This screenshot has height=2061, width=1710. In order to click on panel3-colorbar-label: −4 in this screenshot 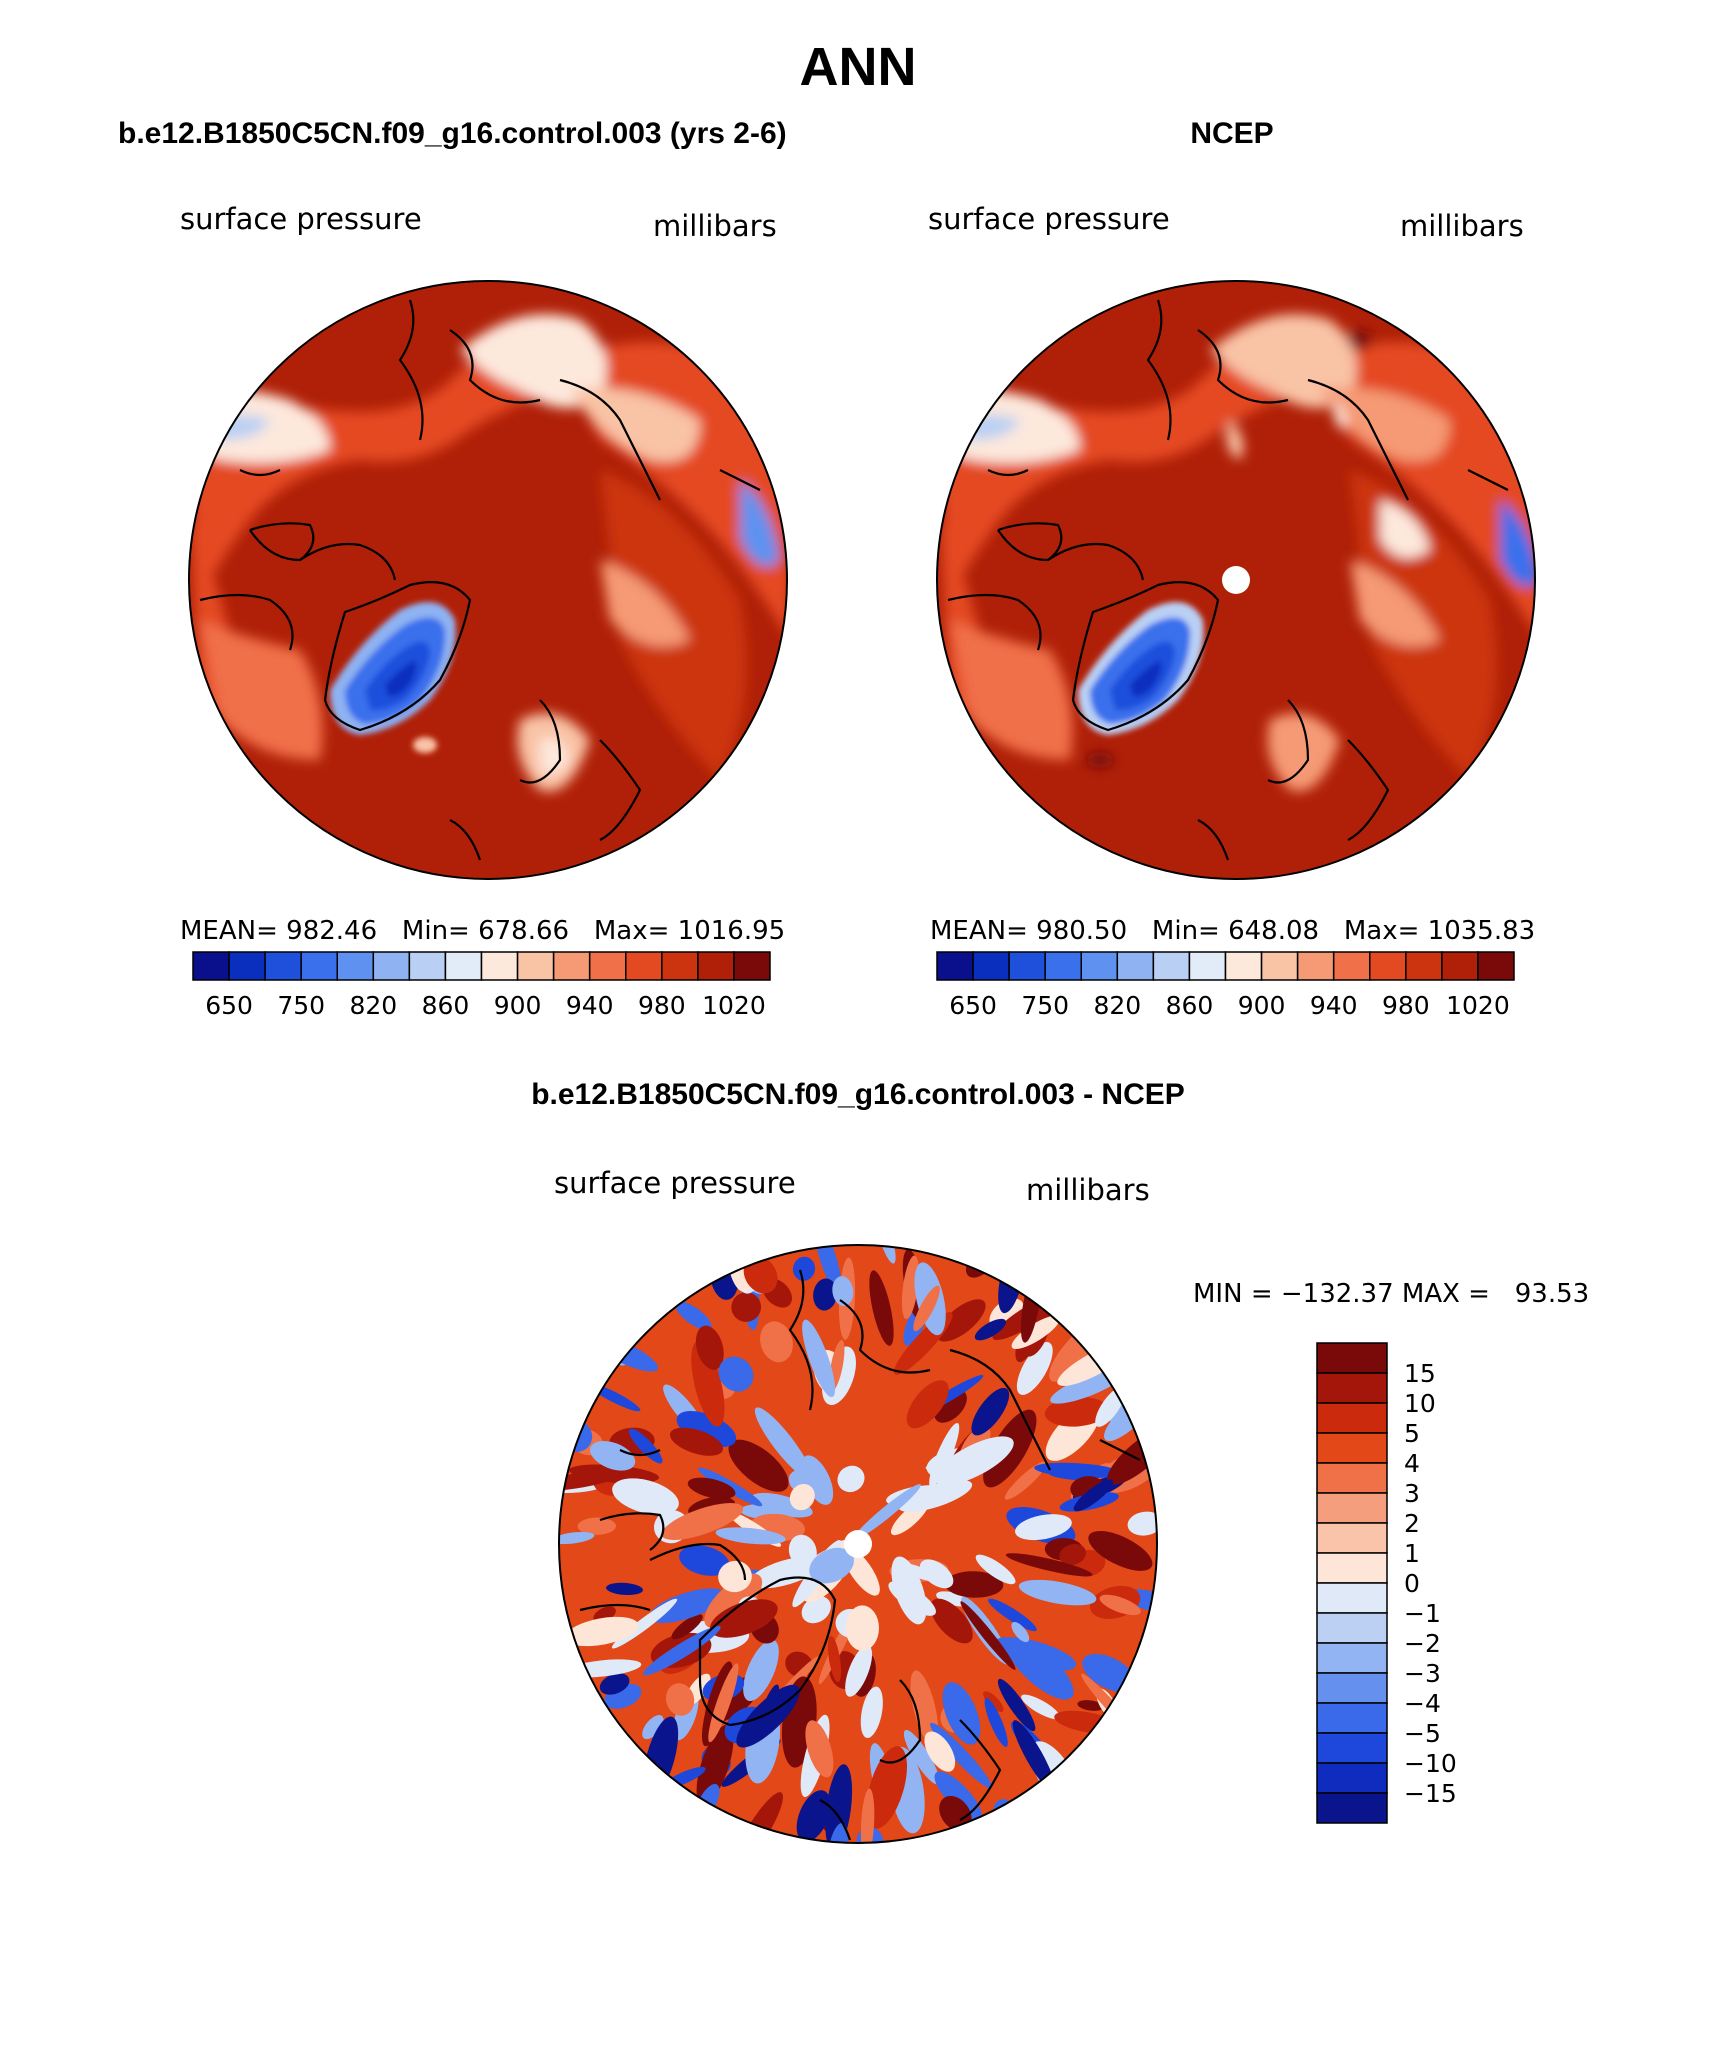, I will do `click(1422, 1703)`.